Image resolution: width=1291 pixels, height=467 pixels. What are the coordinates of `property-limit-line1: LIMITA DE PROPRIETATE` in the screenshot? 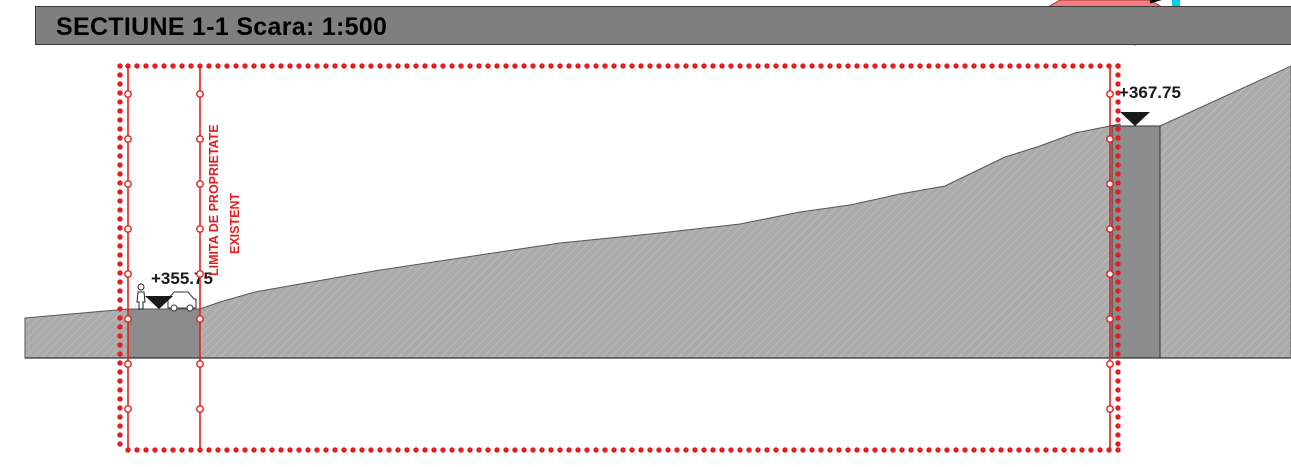 It's located at (214, 200).